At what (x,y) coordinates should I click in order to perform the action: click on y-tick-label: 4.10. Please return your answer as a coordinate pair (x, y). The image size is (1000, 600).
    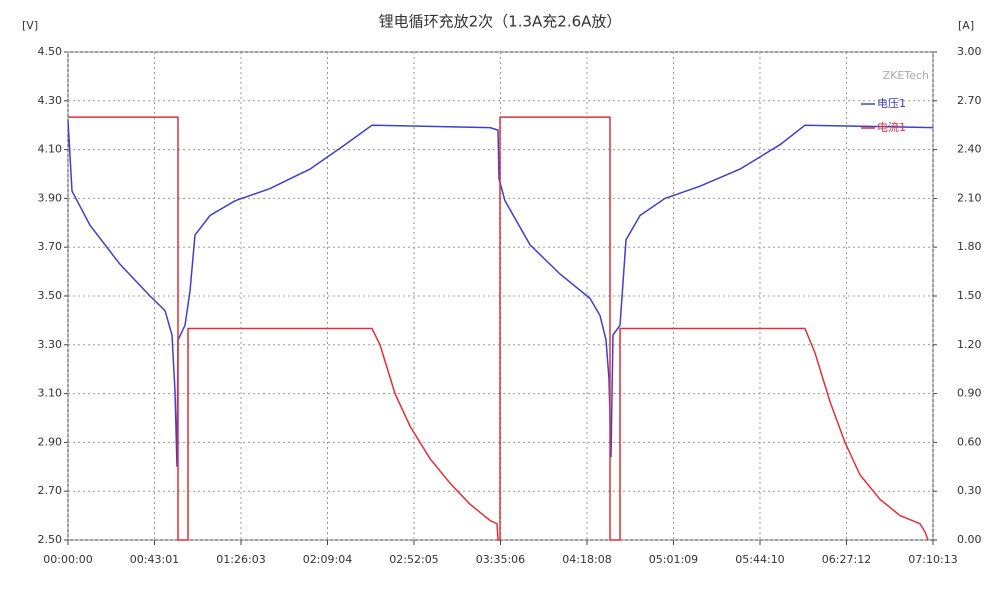
    Looking at the image, I should click on (50, 149).